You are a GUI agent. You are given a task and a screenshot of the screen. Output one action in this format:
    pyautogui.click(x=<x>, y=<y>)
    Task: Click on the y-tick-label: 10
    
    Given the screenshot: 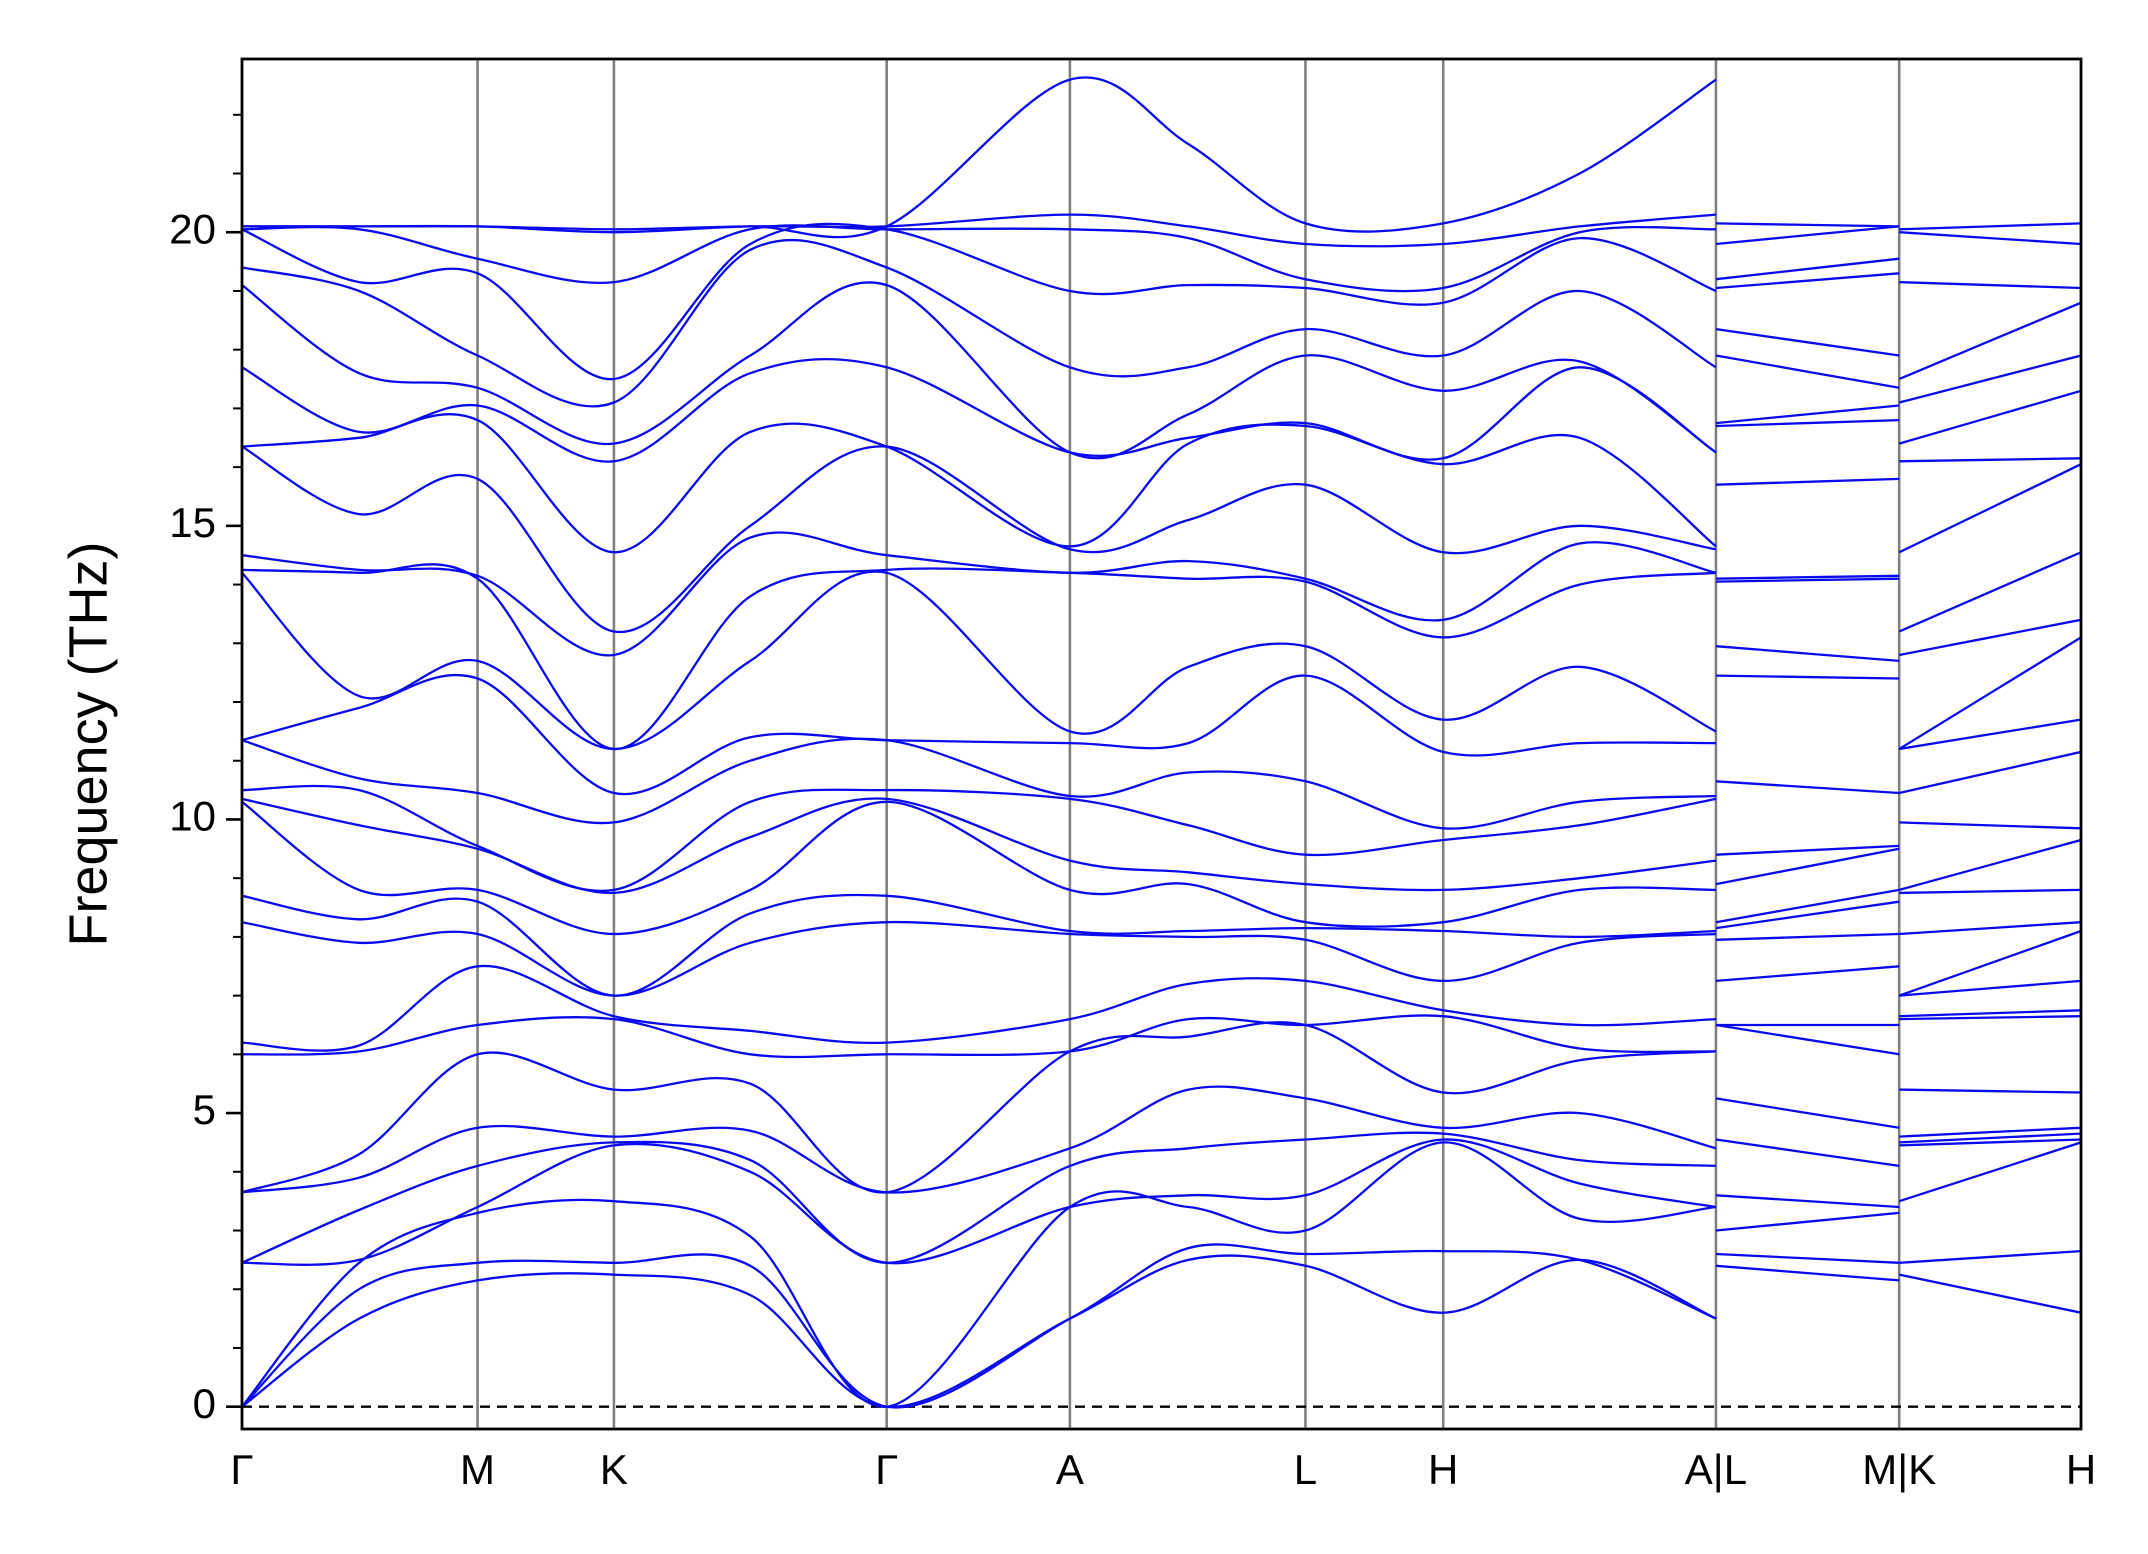 What is the action you would take?
    pyautogui.click(x=192, y=816)
    